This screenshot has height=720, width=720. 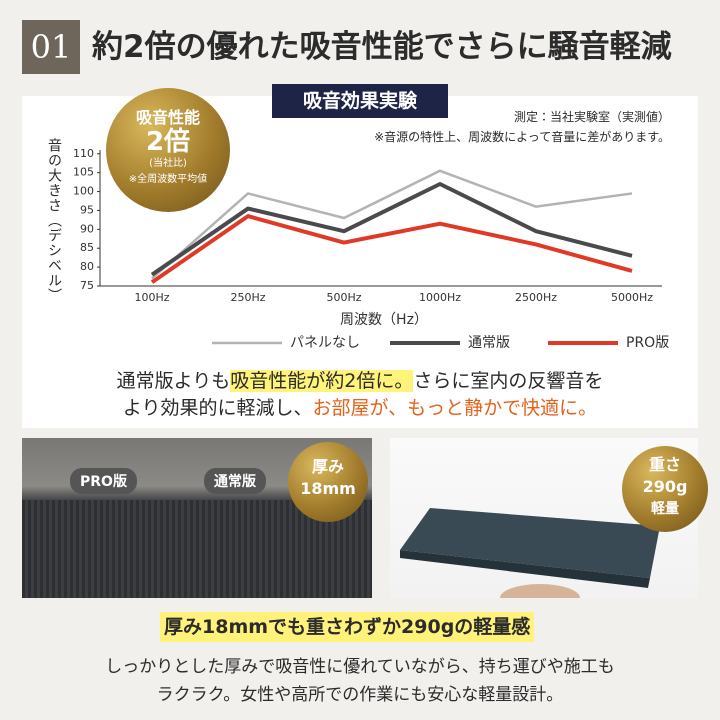 What do you see at coordinates (151, 297) in the screenshot?
I see `x-tick-label: 100Hz` at bounding box center [151, 297].